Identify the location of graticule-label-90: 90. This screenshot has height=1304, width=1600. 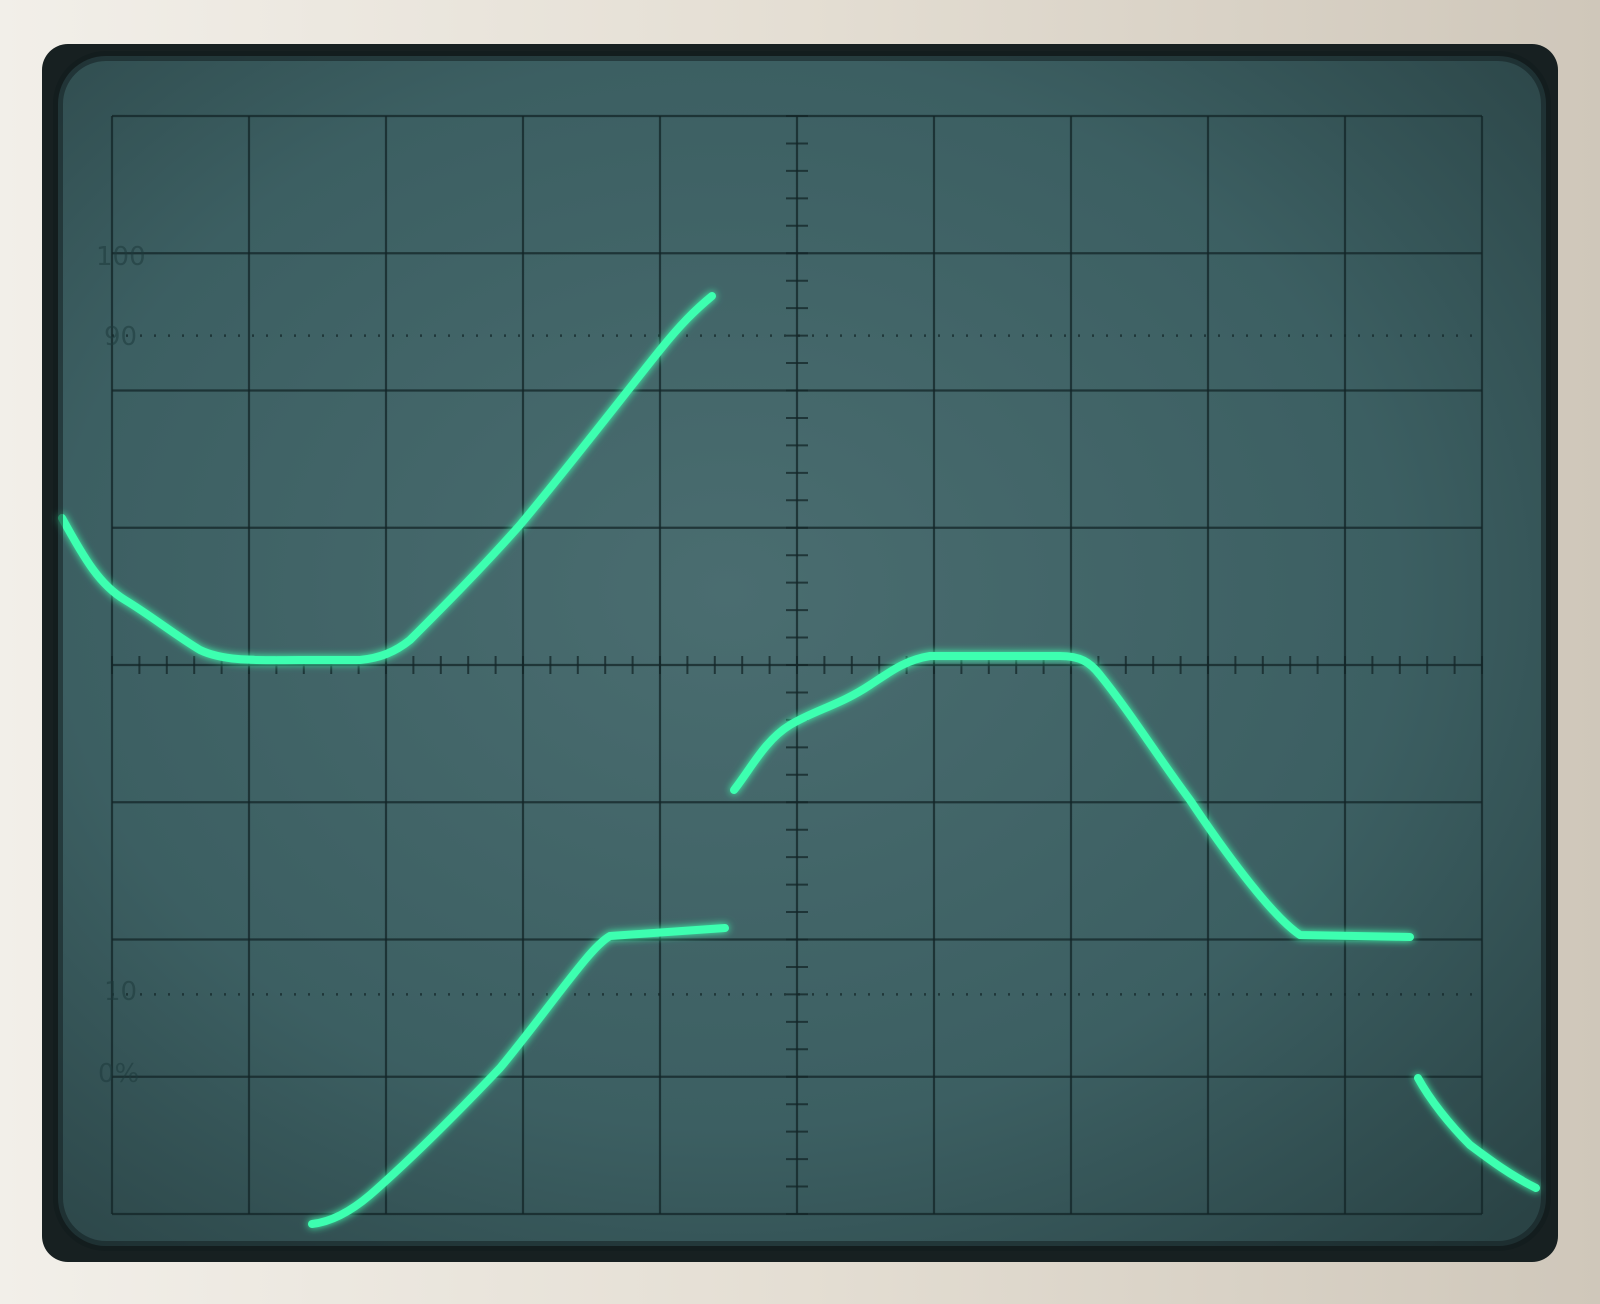
(120, 337).